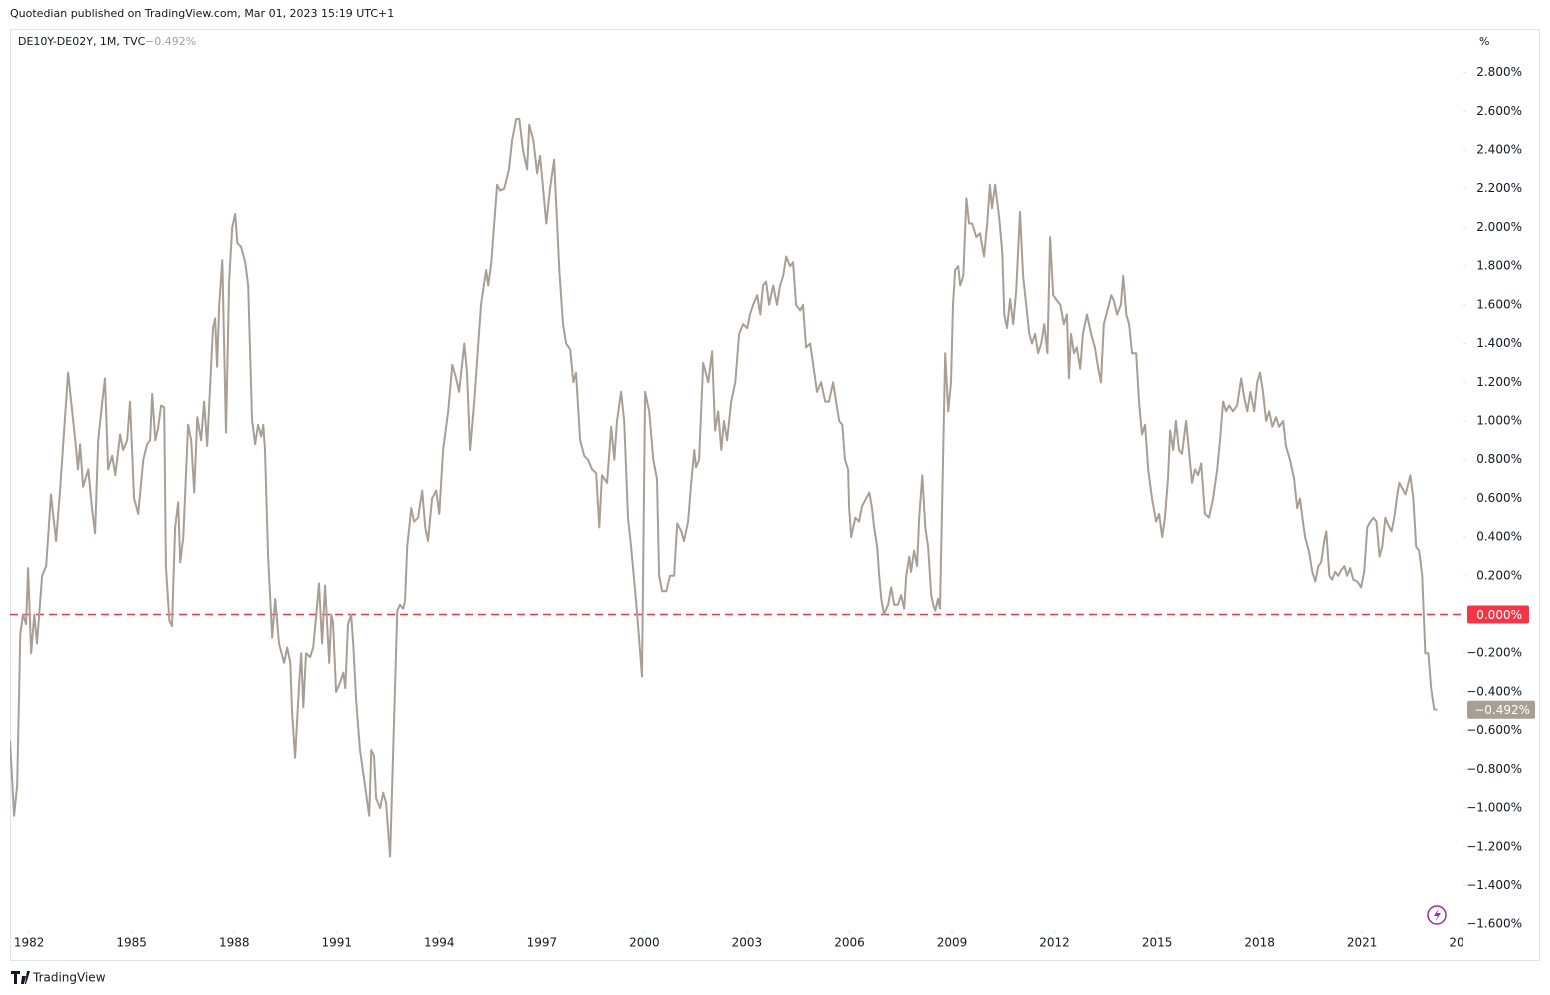 The height and width of the screenshot is (995, 1550). Describe the element at coordinates (1499, 304) in the screenshot. I see `y-tick-label: 1.600%` at that location.